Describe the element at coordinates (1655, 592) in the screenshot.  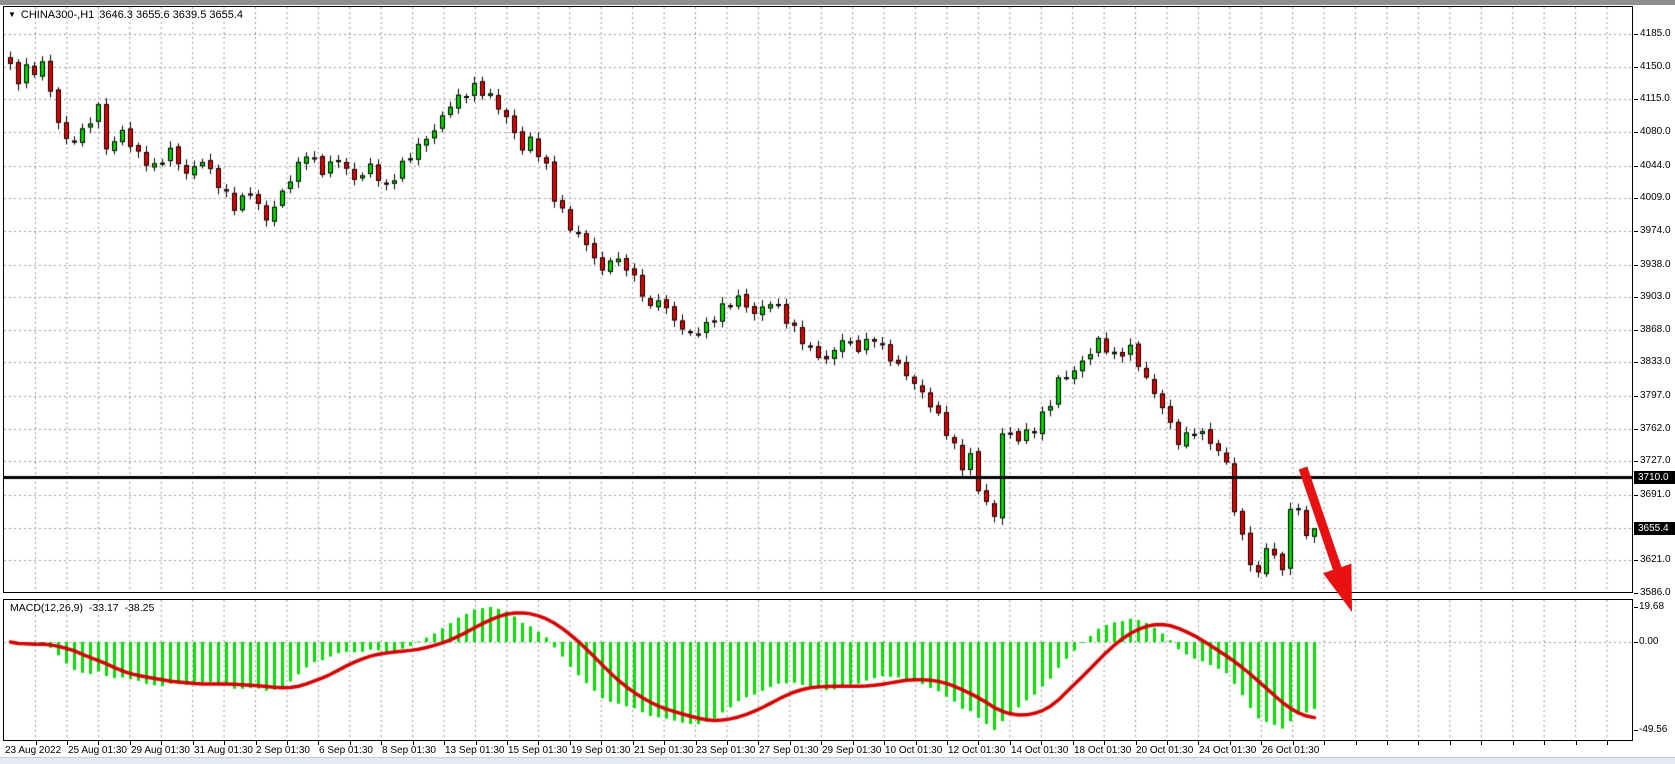
I see `price-tick-label: 3586.0` at that location.